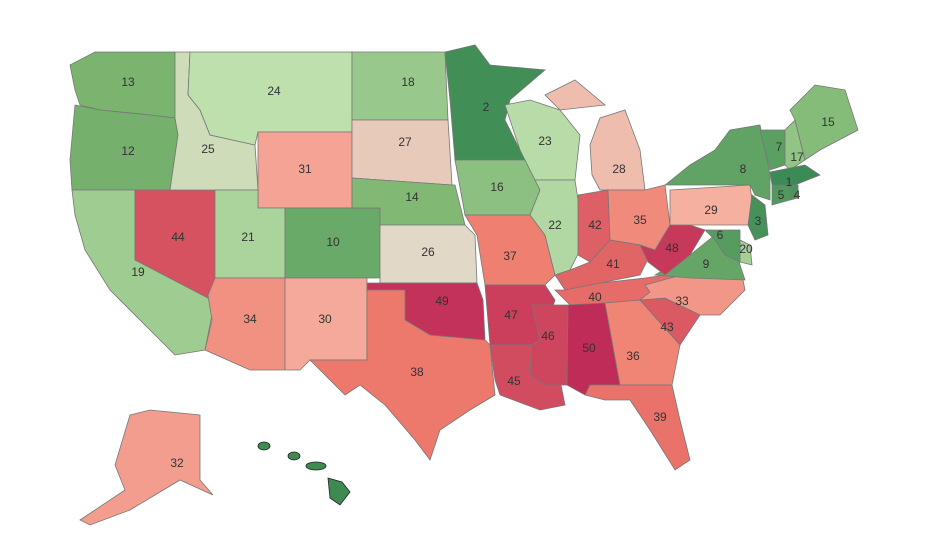  What do you see at coordinates (128, 151) in the screenshot?
I see `state-rank-label: 12` at bounding box center [128, 151].